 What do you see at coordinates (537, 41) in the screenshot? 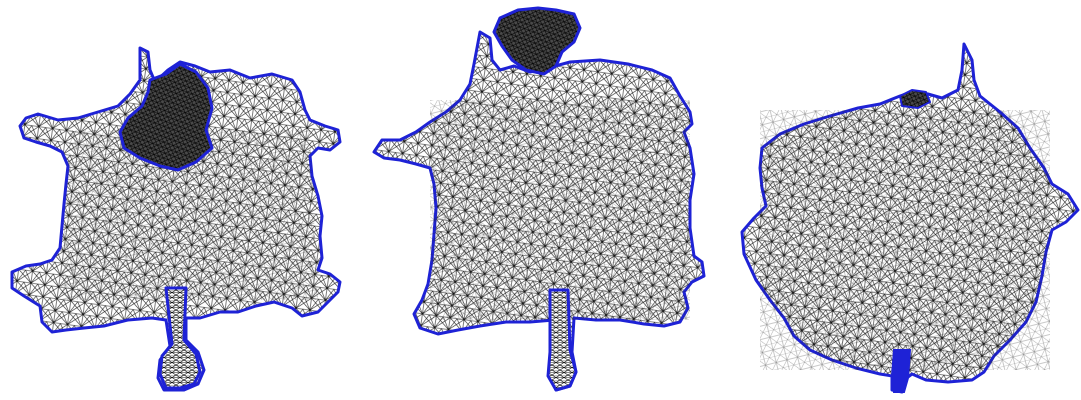
I see `hide-2-head` at bounding box center [537, 41].